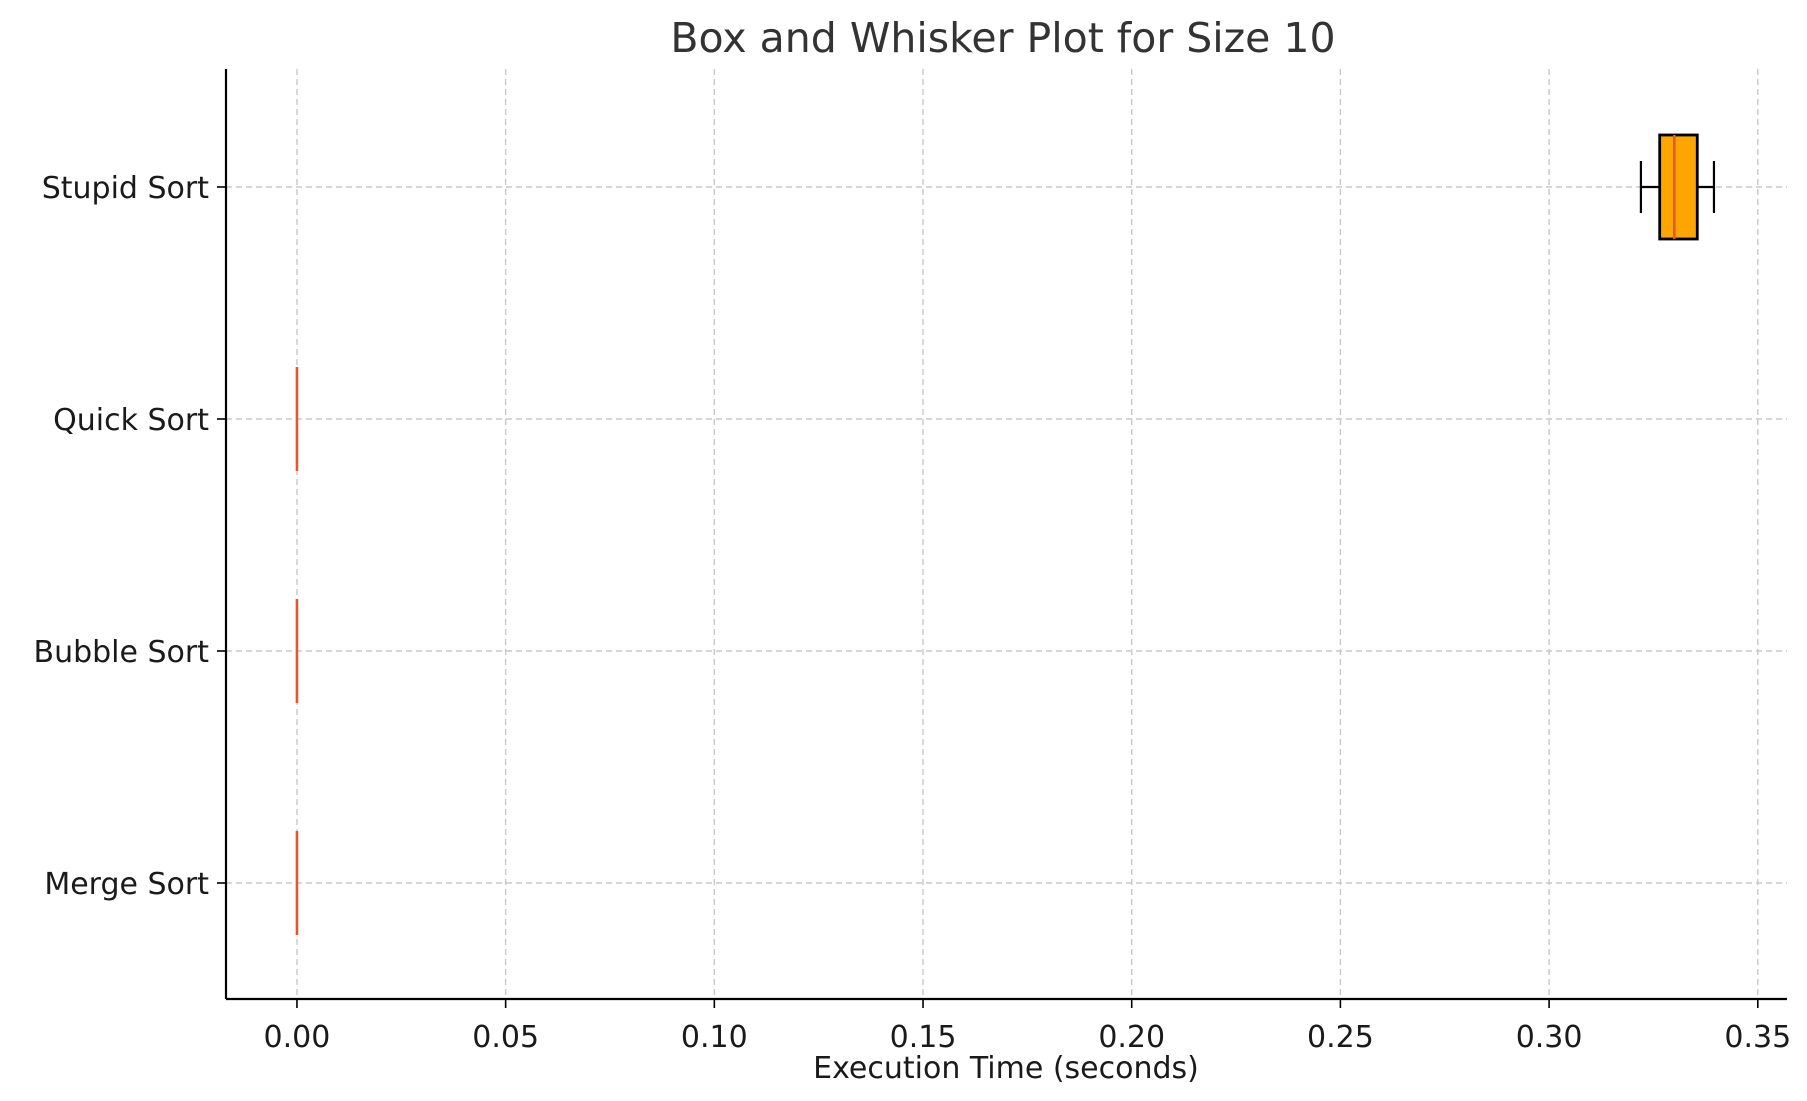  I want to click on chart-title: Box and Whisker Plot for Size 10, so click(1002, 38).